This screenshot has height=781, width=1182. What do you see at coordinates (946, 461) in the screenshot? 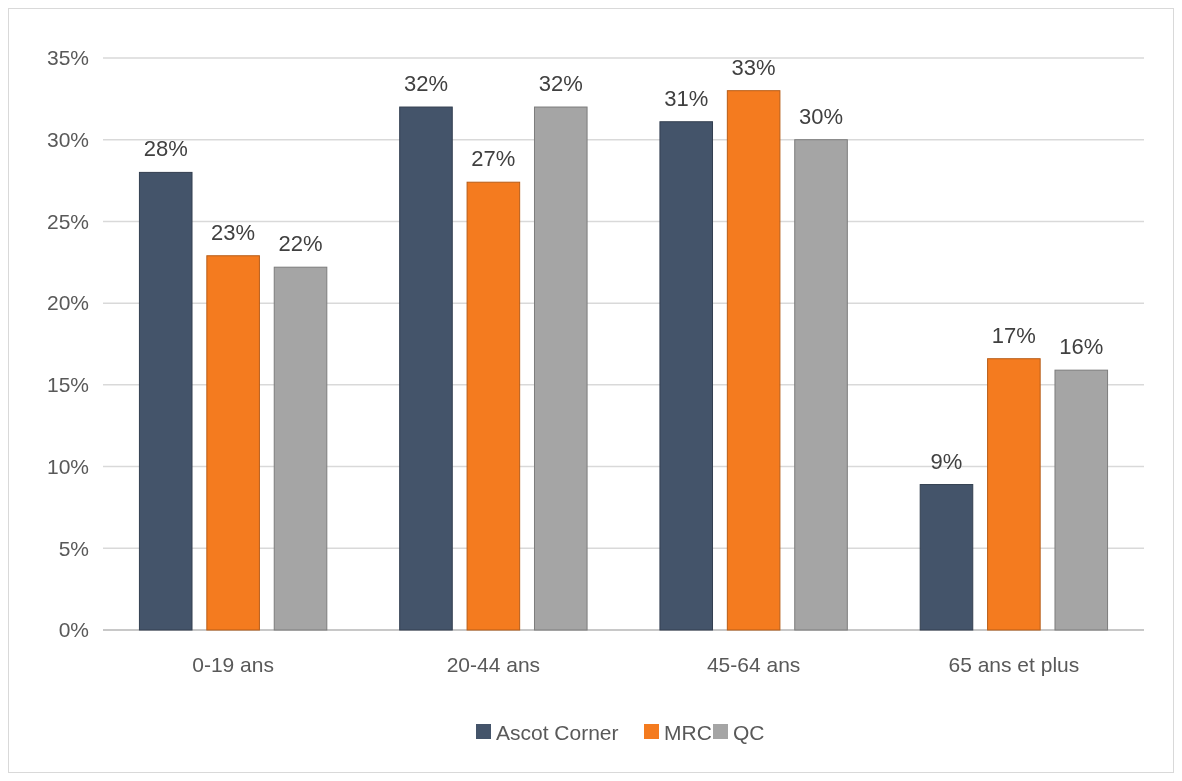
I see `data-label: 9%` at bounding box center [946, 461].